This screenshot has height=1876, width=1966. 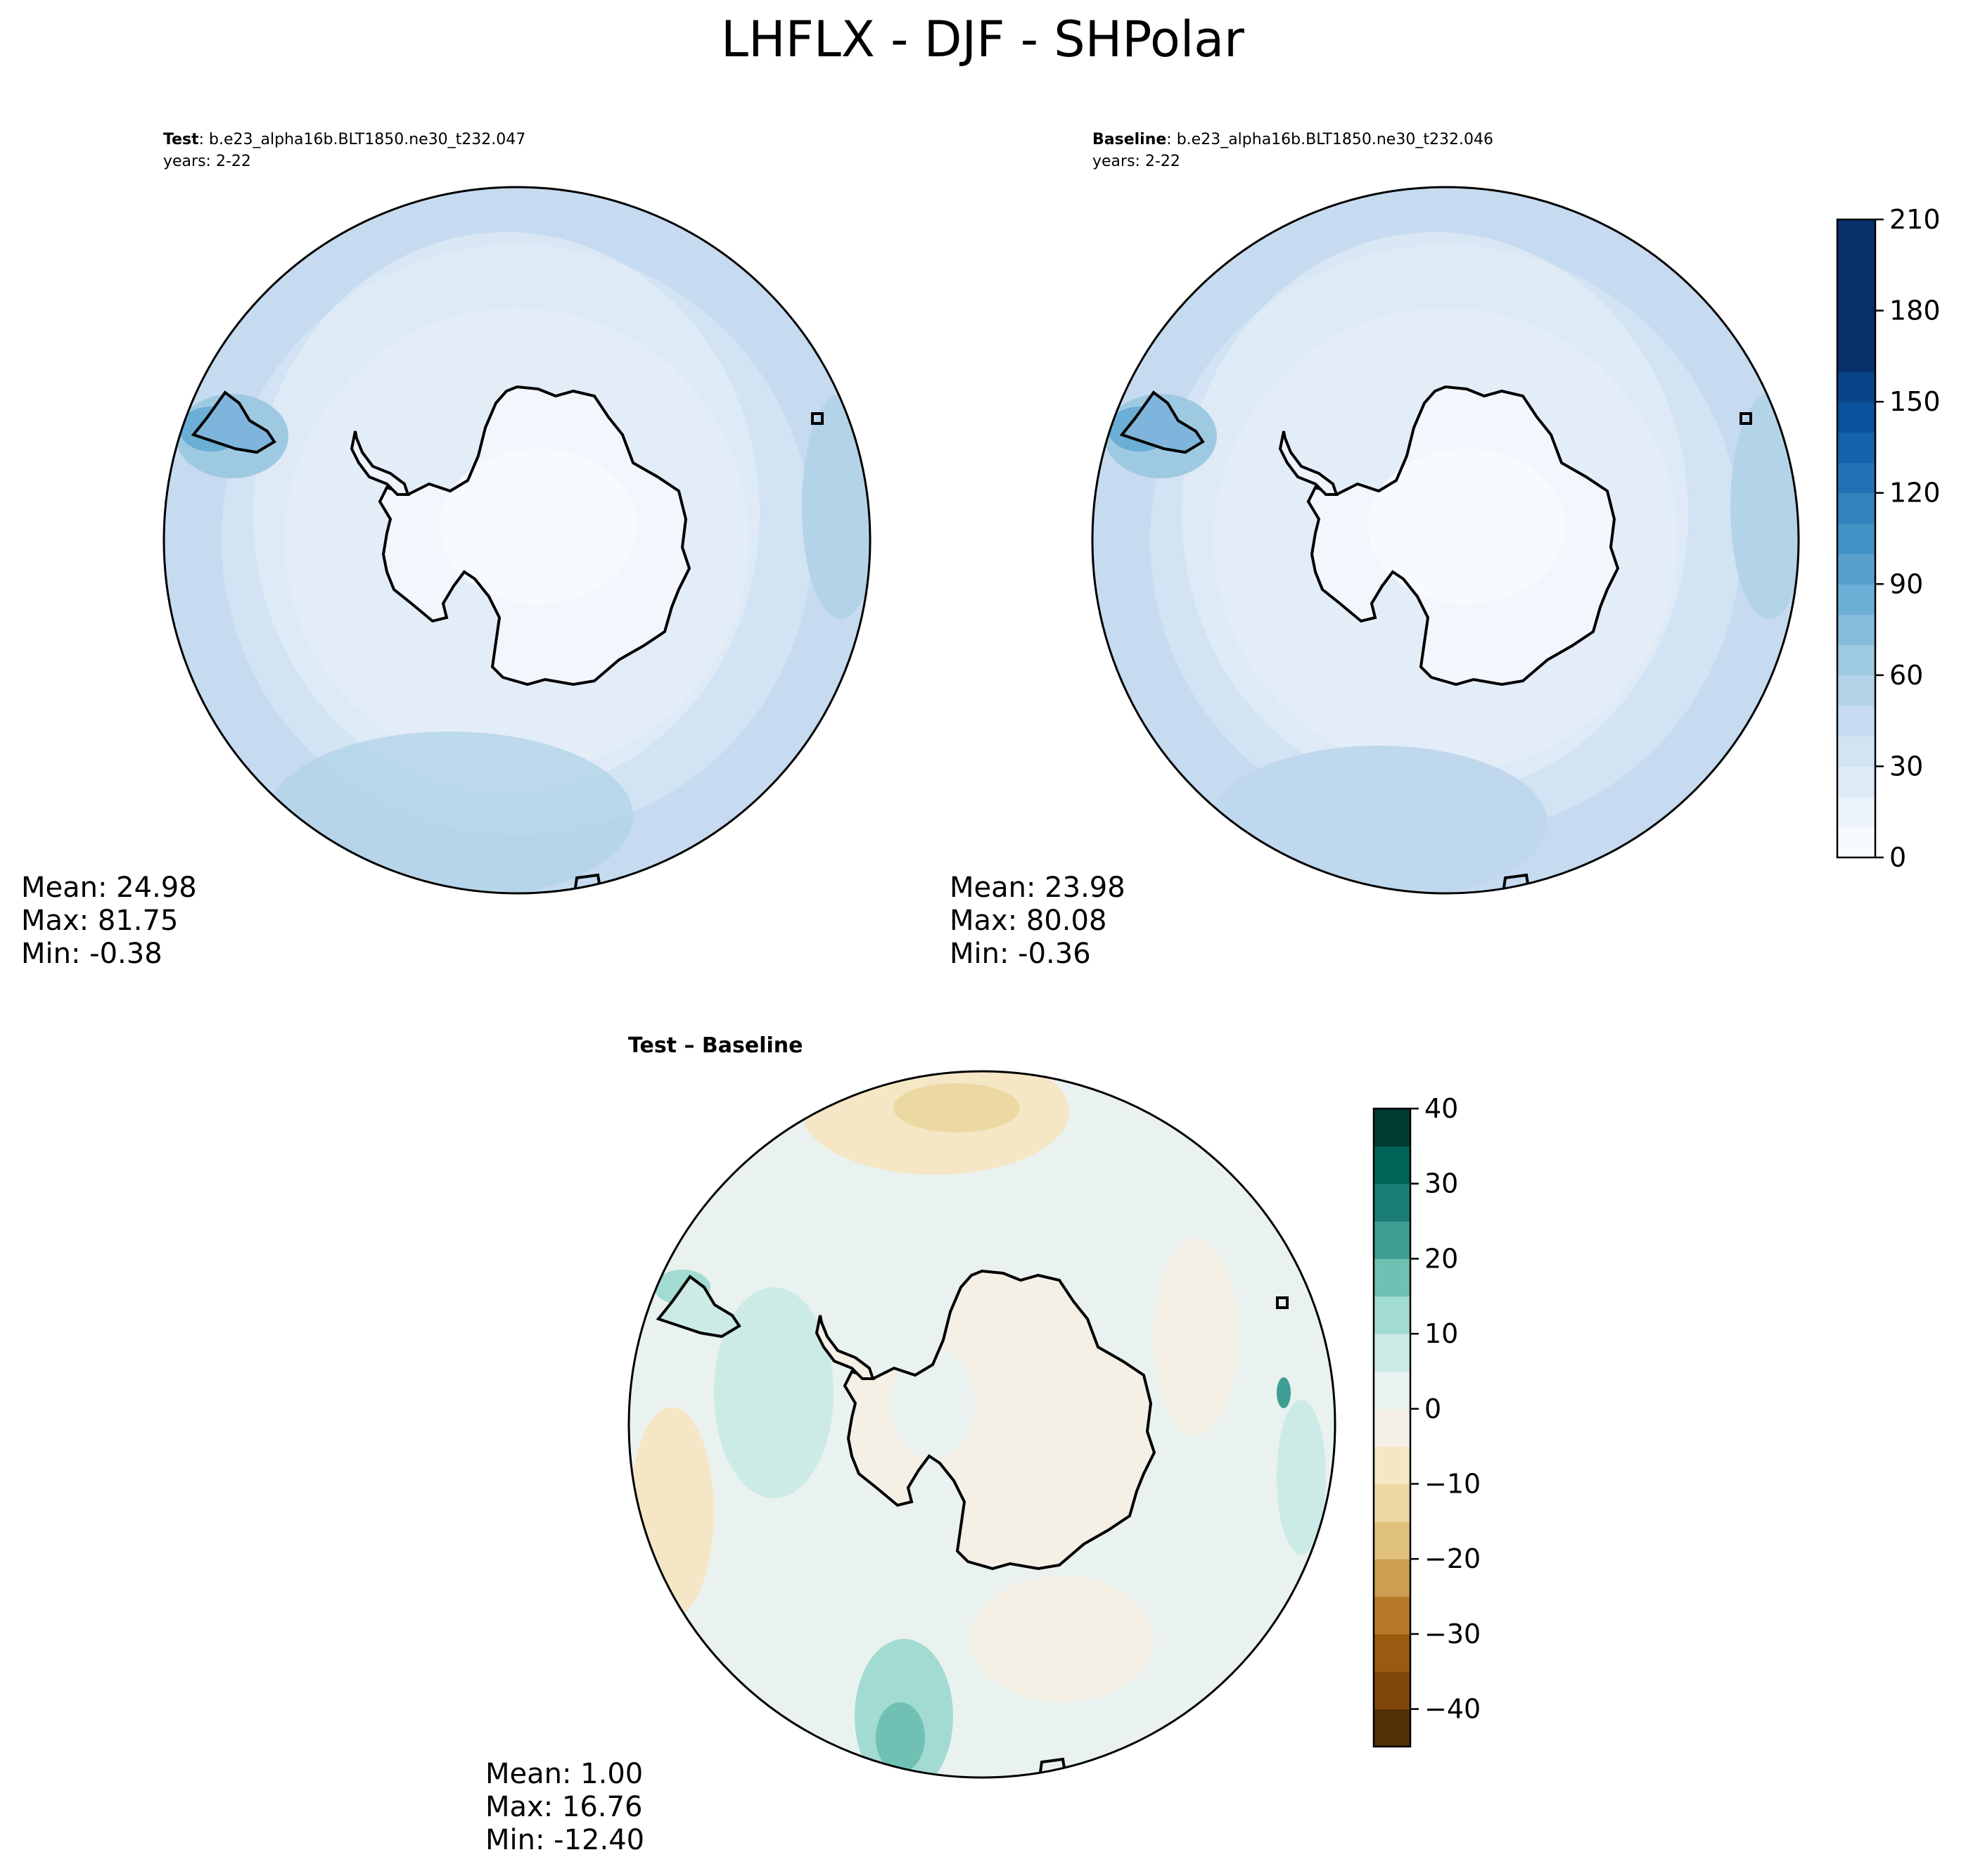 What do you see at coordinates (563, 1807) in the screenshot?
I see `difference-max: Max: 16.76` at bounding box center [563, 1807].